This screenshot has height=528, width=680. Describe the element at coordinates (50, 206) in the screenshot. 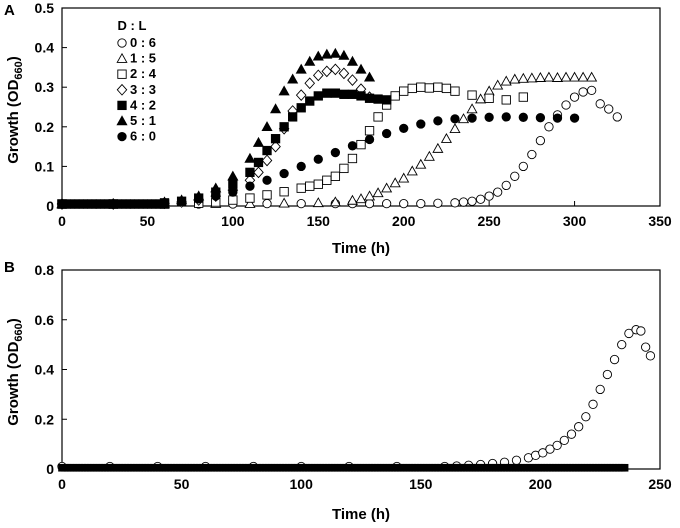

I see `y-tick-label: 0` at that location.